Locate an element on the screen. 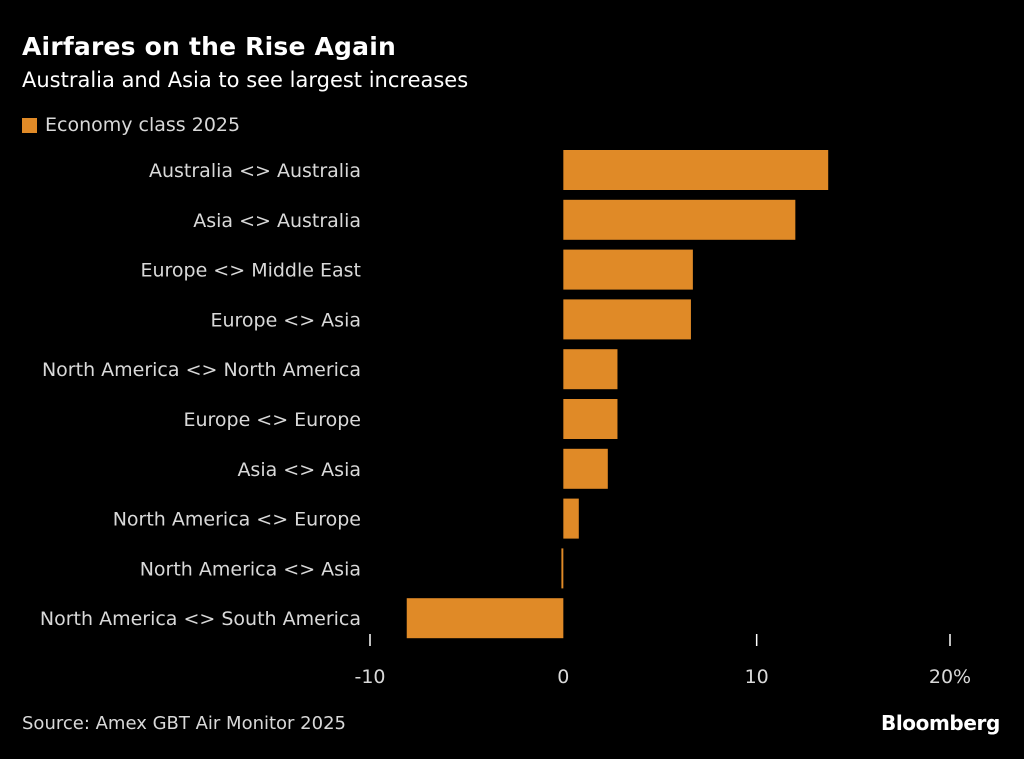  category-label: Asia <> Australia is located at coordinates (277, 221).